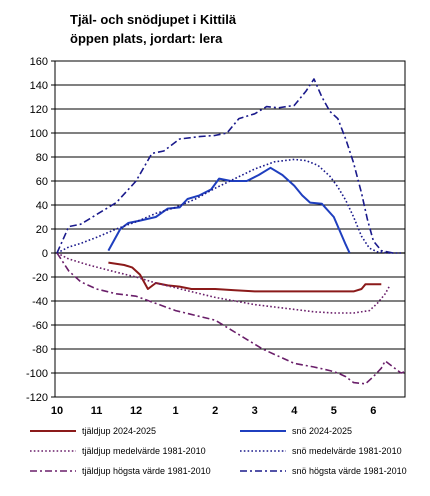 The image size is (430, 496). What do you see at coordinates (39, 86) in the screenshot?
I see `y-tick-label: 140` at bounding box center [39, 86].